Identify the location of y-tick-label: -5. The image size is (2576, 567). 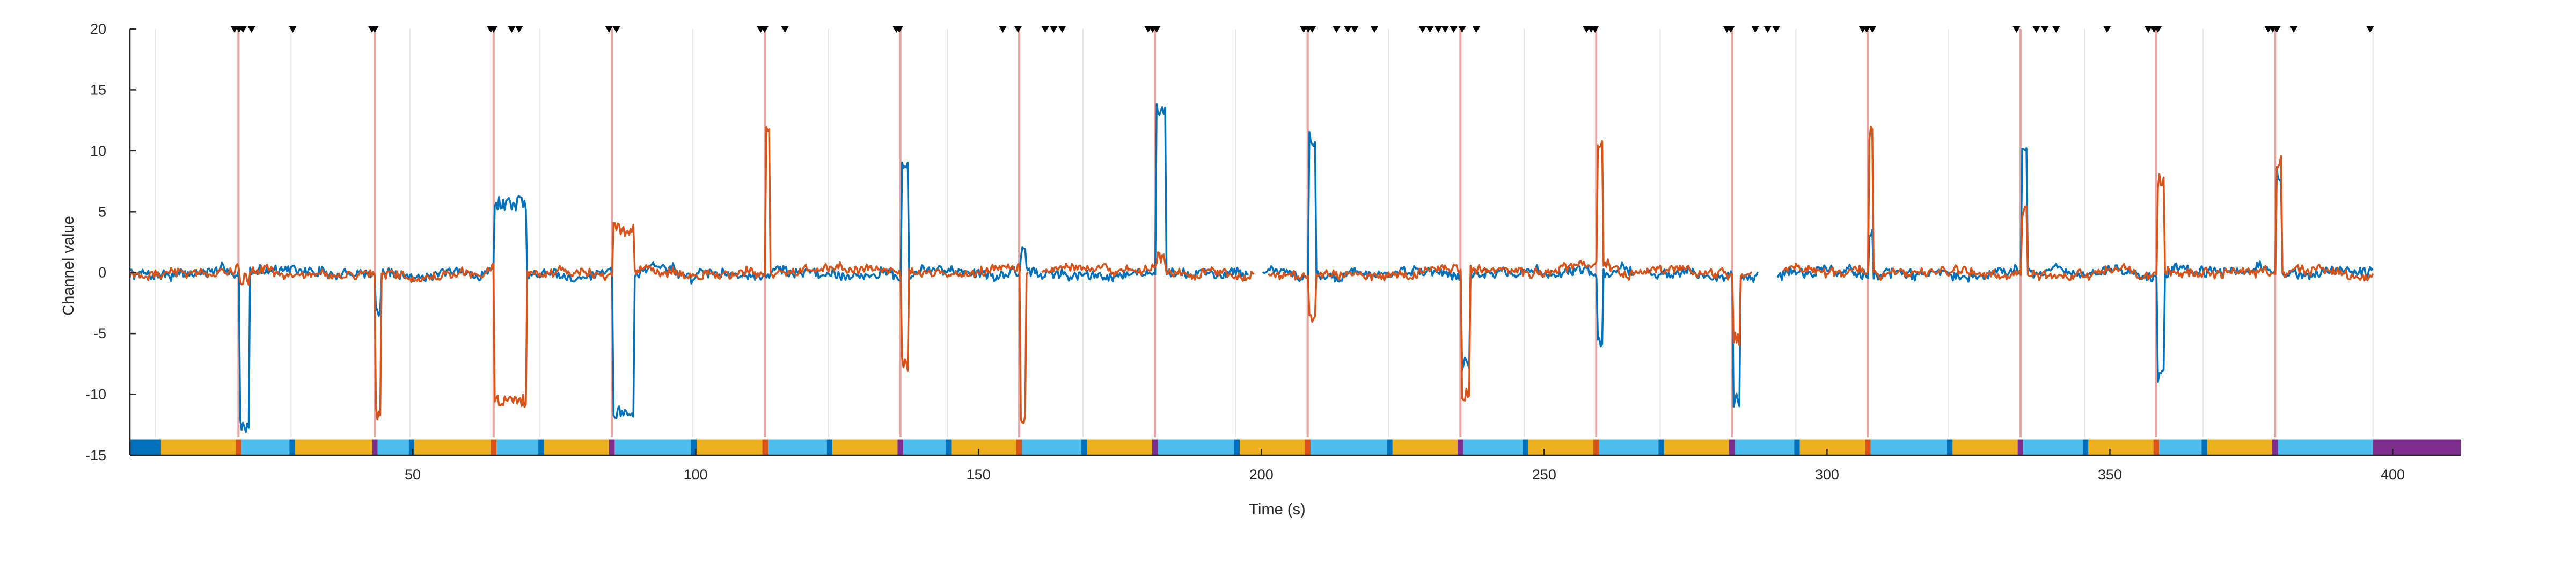
(99, 333).